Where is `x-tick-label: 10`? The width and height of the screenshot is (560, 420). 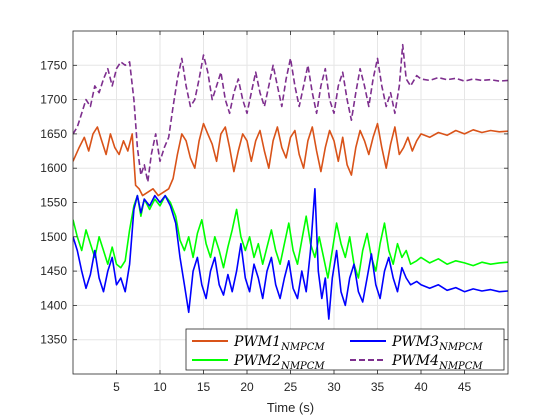
x-tick-label: 10 is located at coordinates (160, 387).